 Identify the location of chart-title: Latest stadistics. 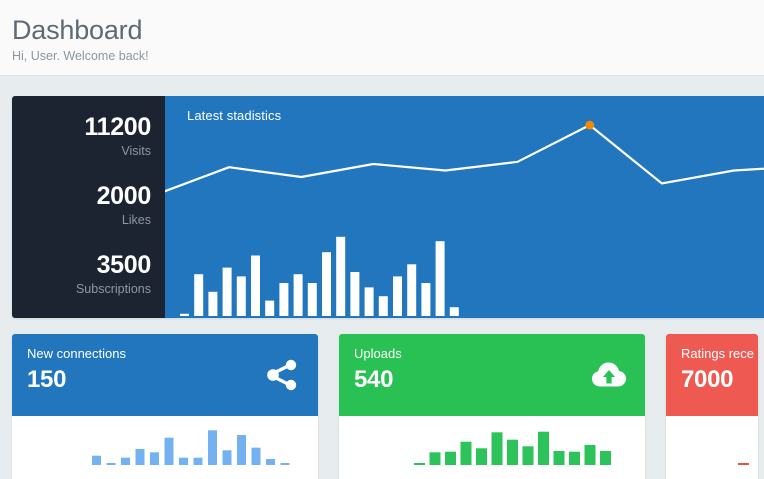
(234, 115).